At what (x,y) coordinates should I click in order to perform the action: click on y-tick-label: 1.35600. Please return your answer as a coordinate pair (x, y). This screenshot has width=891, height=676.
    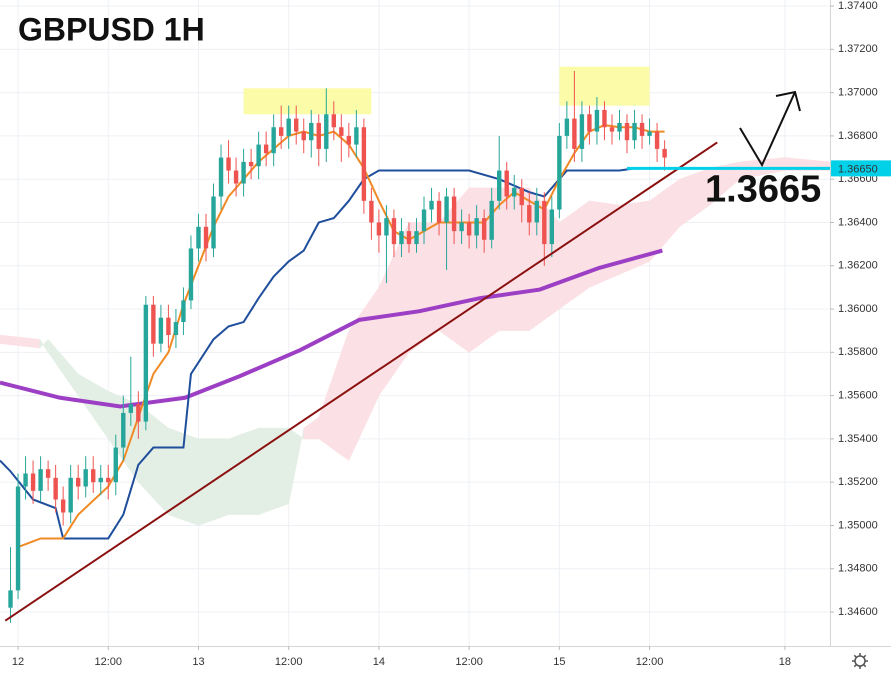
    Looking at the image, I should click on (858, 396).